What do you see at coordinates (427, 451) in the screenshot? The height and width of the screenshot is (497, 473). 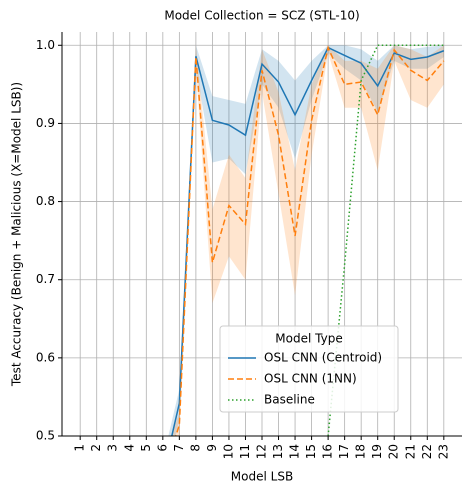 I see `x-tick-label: 22` at bounding box center [427, 451].